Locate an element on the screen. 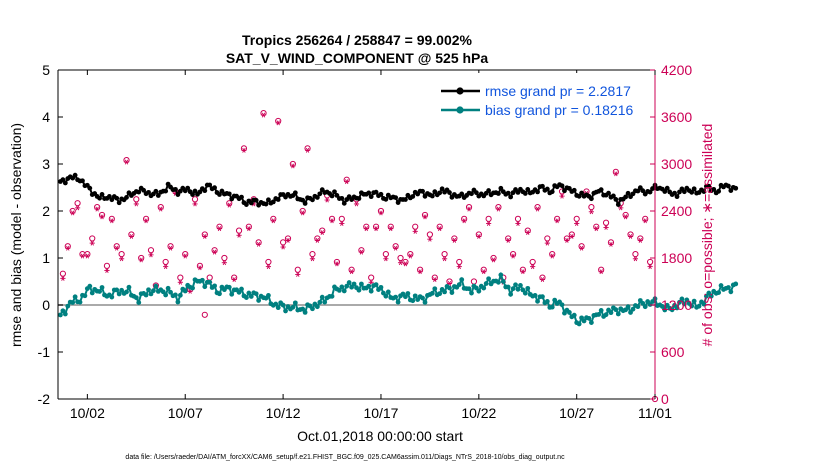 Image resolution: width=830 pixels, height=470 pixels. y-left-tick-label: -1 is located at coordinates (44, 352).